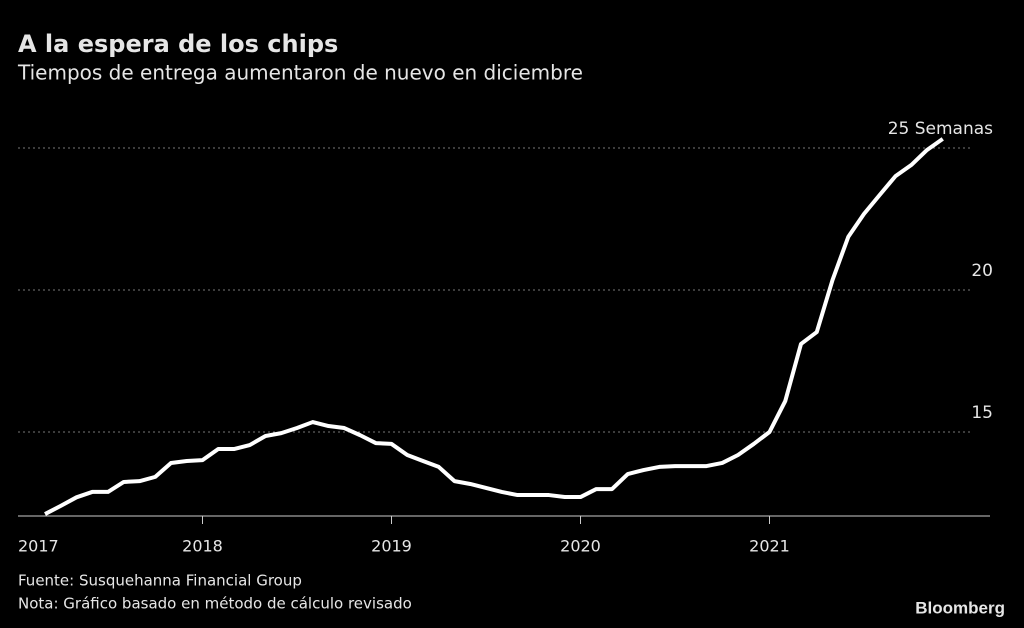  What do you see at coordinates (982, 413) in the screenshot?
I see `y-tick-label: 15` at bounding box center [982, 413].